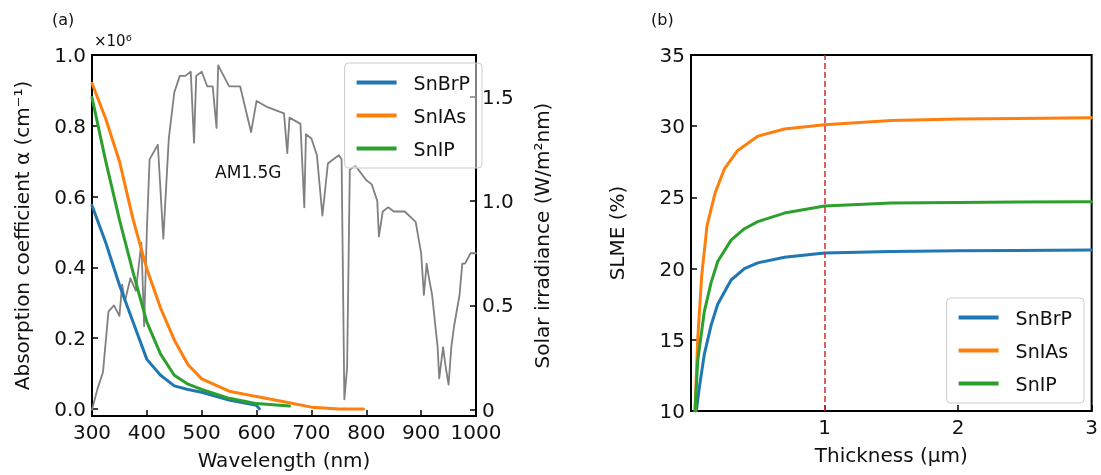 This screenshot has width=1101, height=475. I want to click on y2-tick-label: 1.5, so click(498, 96).